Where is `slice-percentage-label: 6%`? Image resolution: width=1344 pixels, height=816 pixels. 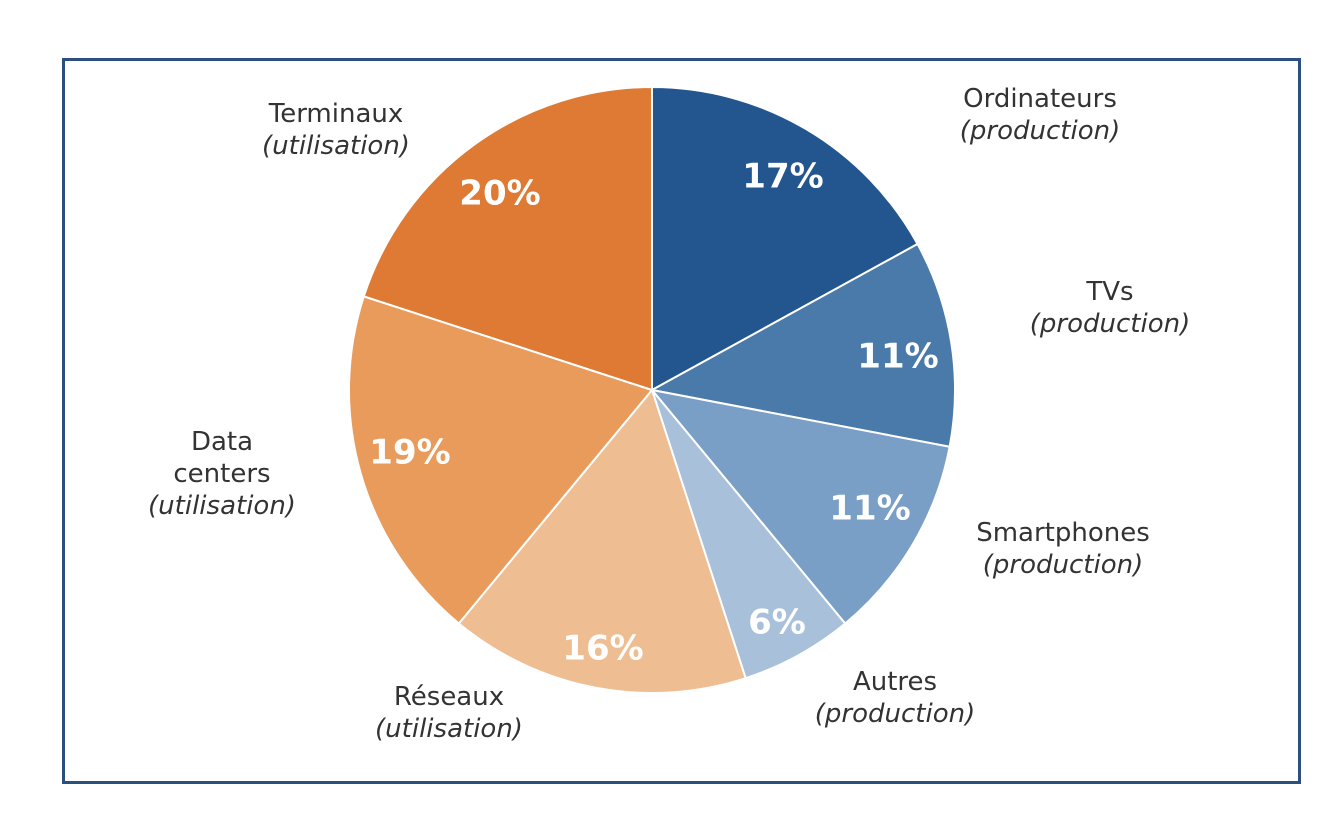 slice-percentage-label: 6% is located at coordinates (777, 623).